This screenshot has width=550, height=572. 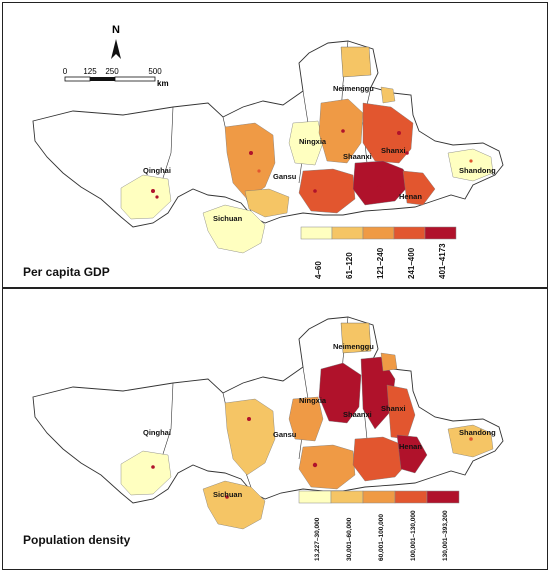 I want to click on scale-tick-0: 0, so click(x=65, y=71).